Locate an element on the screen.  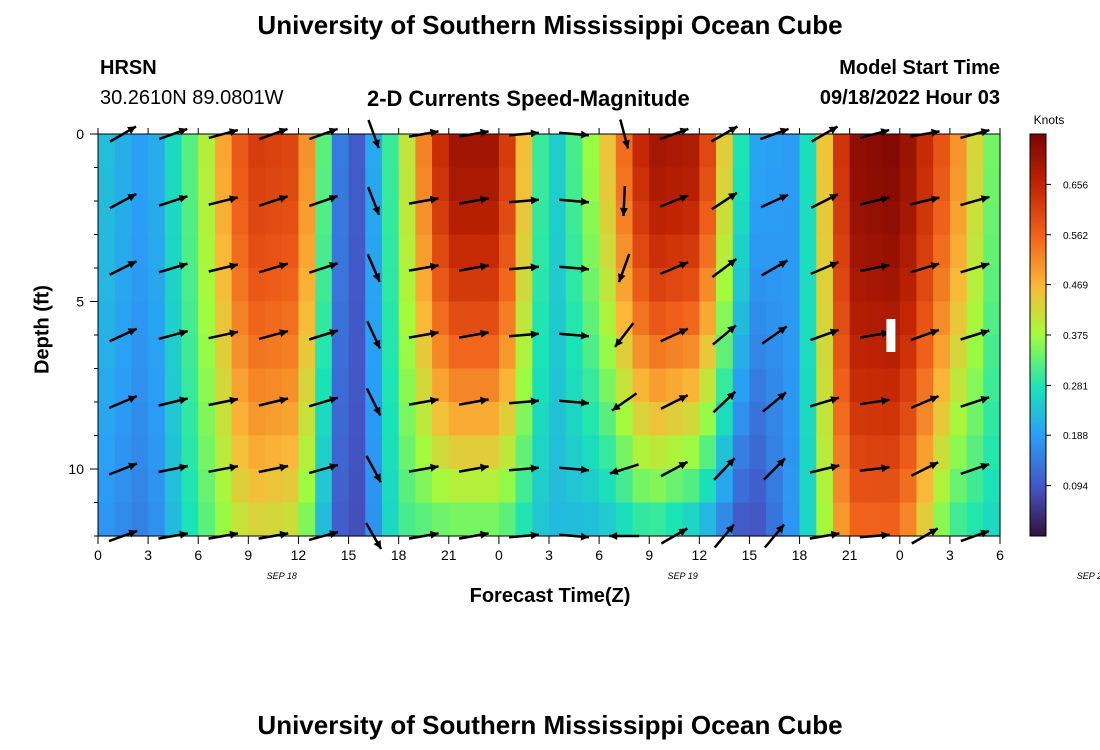
position-marker is located at coordinates (891, 335).